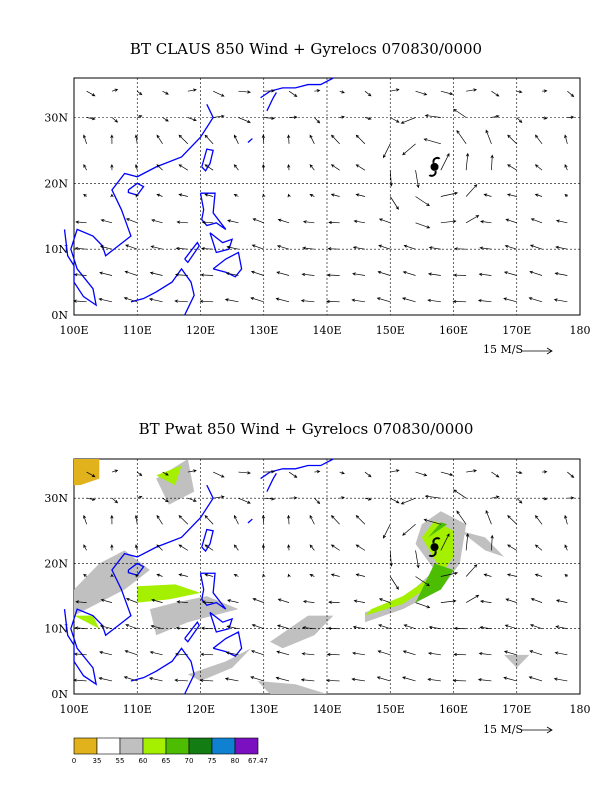 This screenshot has height=792, width=612. What do you see at coordinates (580, 709) in the screenshot?
I see `p2-lon-tick-label: 180` at bounding box center [580, 709].